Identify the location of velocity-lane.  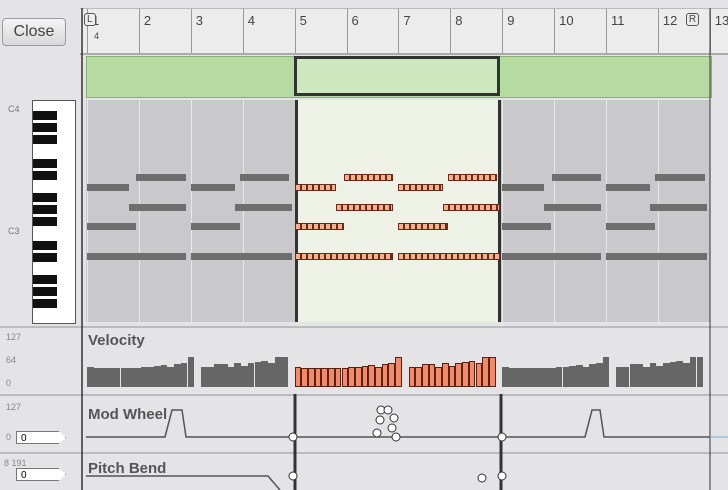
(398, 366).